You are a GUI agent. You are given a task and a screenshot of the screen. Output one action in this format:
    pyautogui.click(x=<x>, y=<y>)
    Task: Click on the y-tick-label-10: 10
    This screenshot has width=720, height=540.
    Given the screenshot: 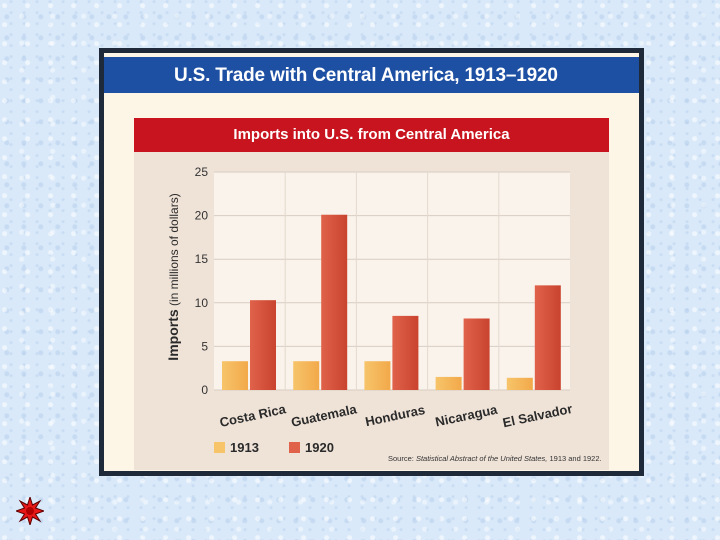 What is the action you would take?
    pyautogui.click(x=202, y=303)
    